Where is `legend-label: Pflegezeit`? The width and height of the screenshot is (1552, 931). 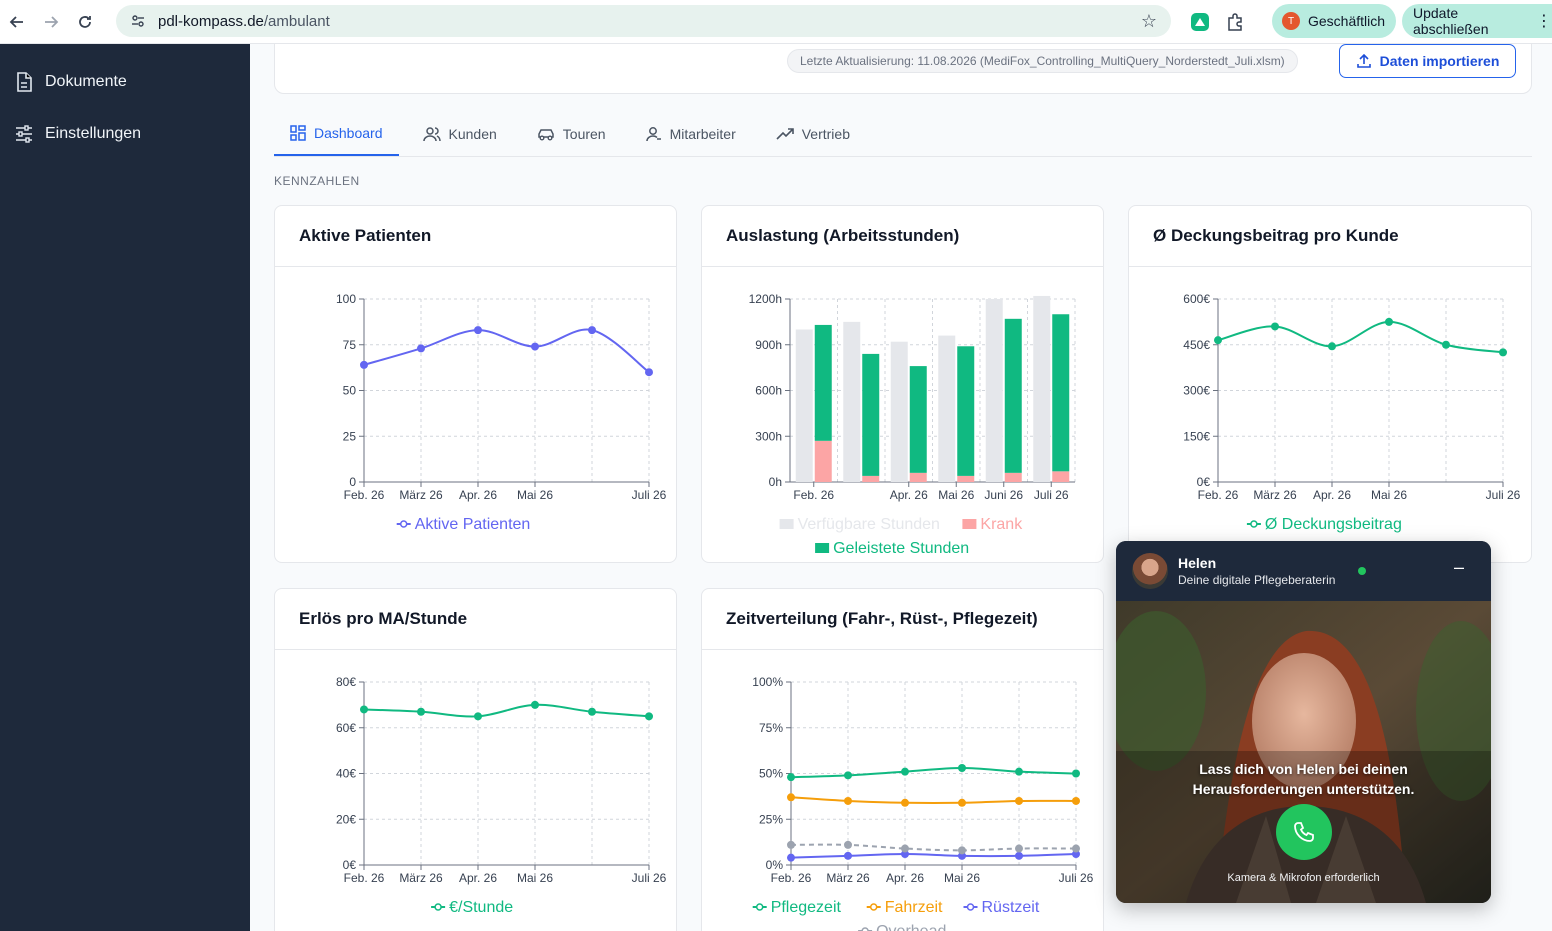
legend-label: Pflegezeit is located at coordinates (806, 907).